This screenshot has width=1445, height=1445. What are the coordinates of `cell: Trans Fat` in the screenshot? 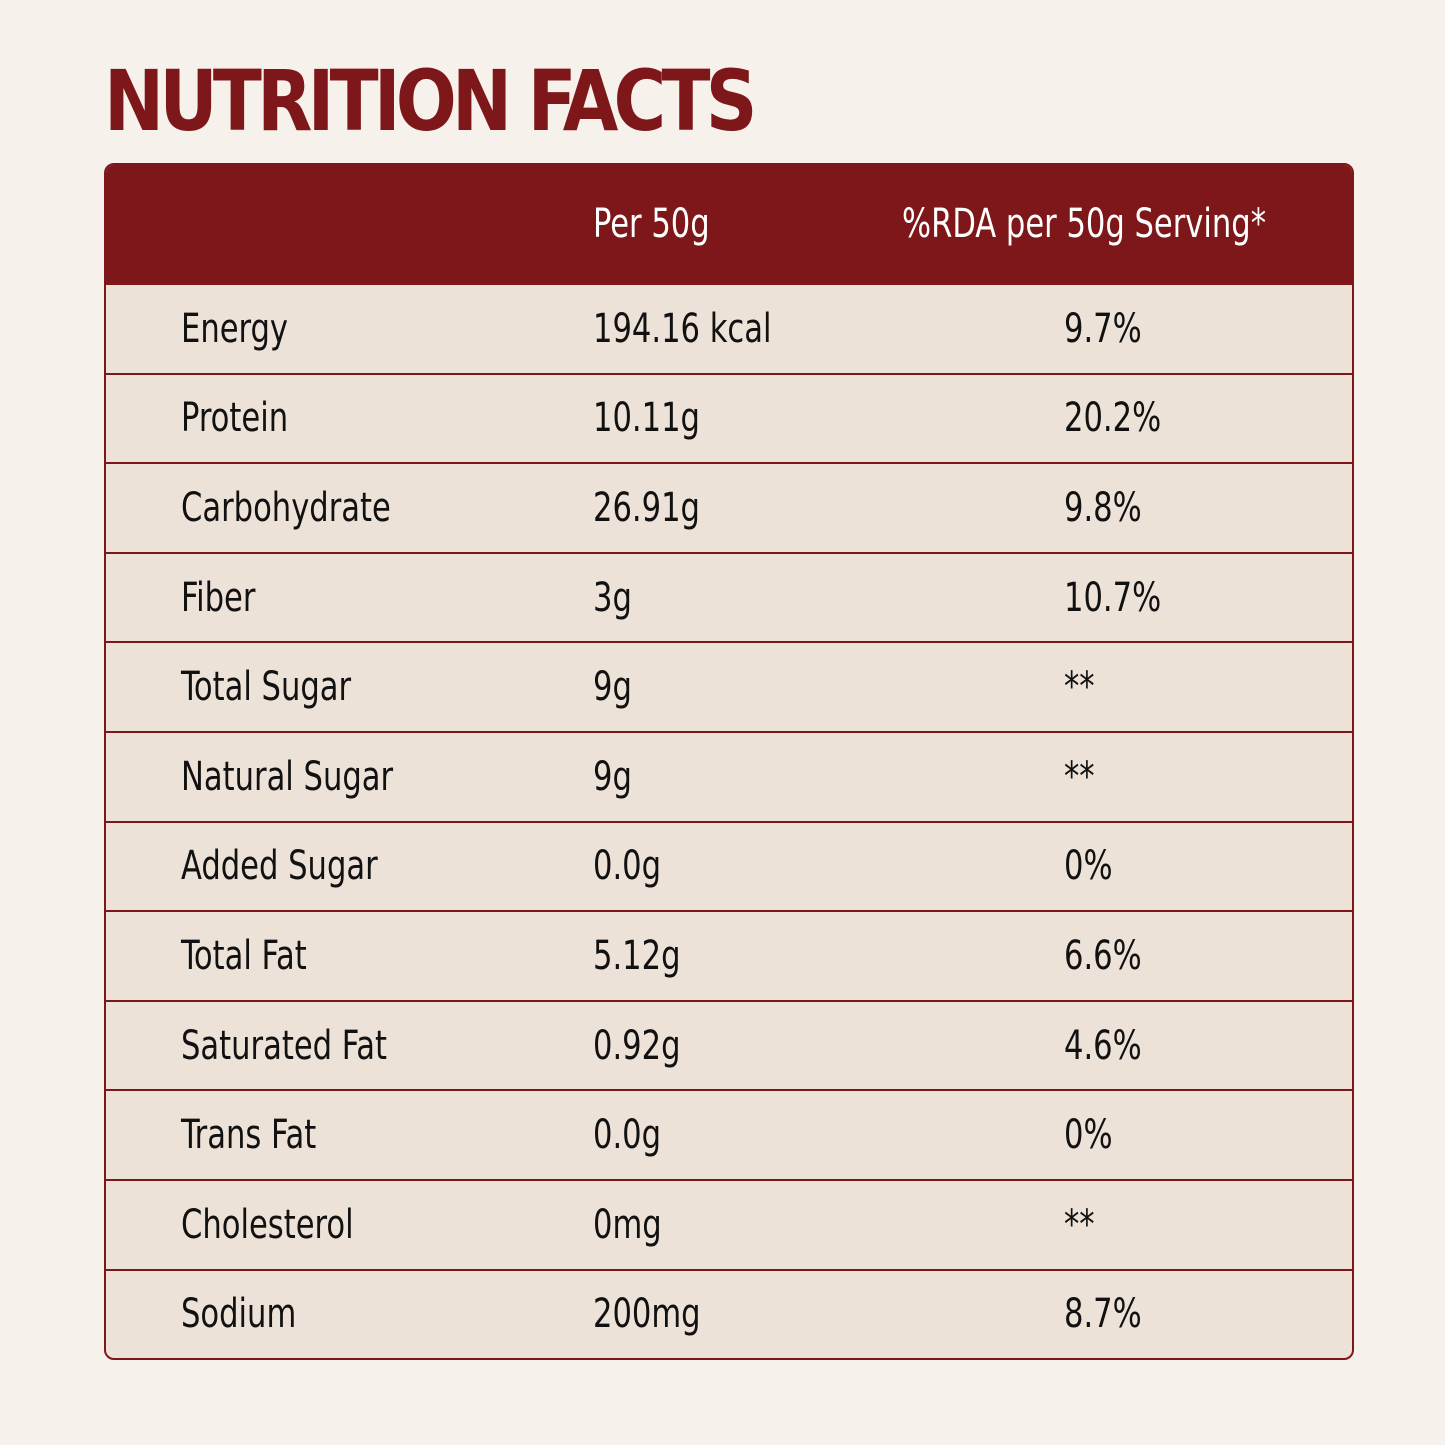 It's located at (249, 1135).